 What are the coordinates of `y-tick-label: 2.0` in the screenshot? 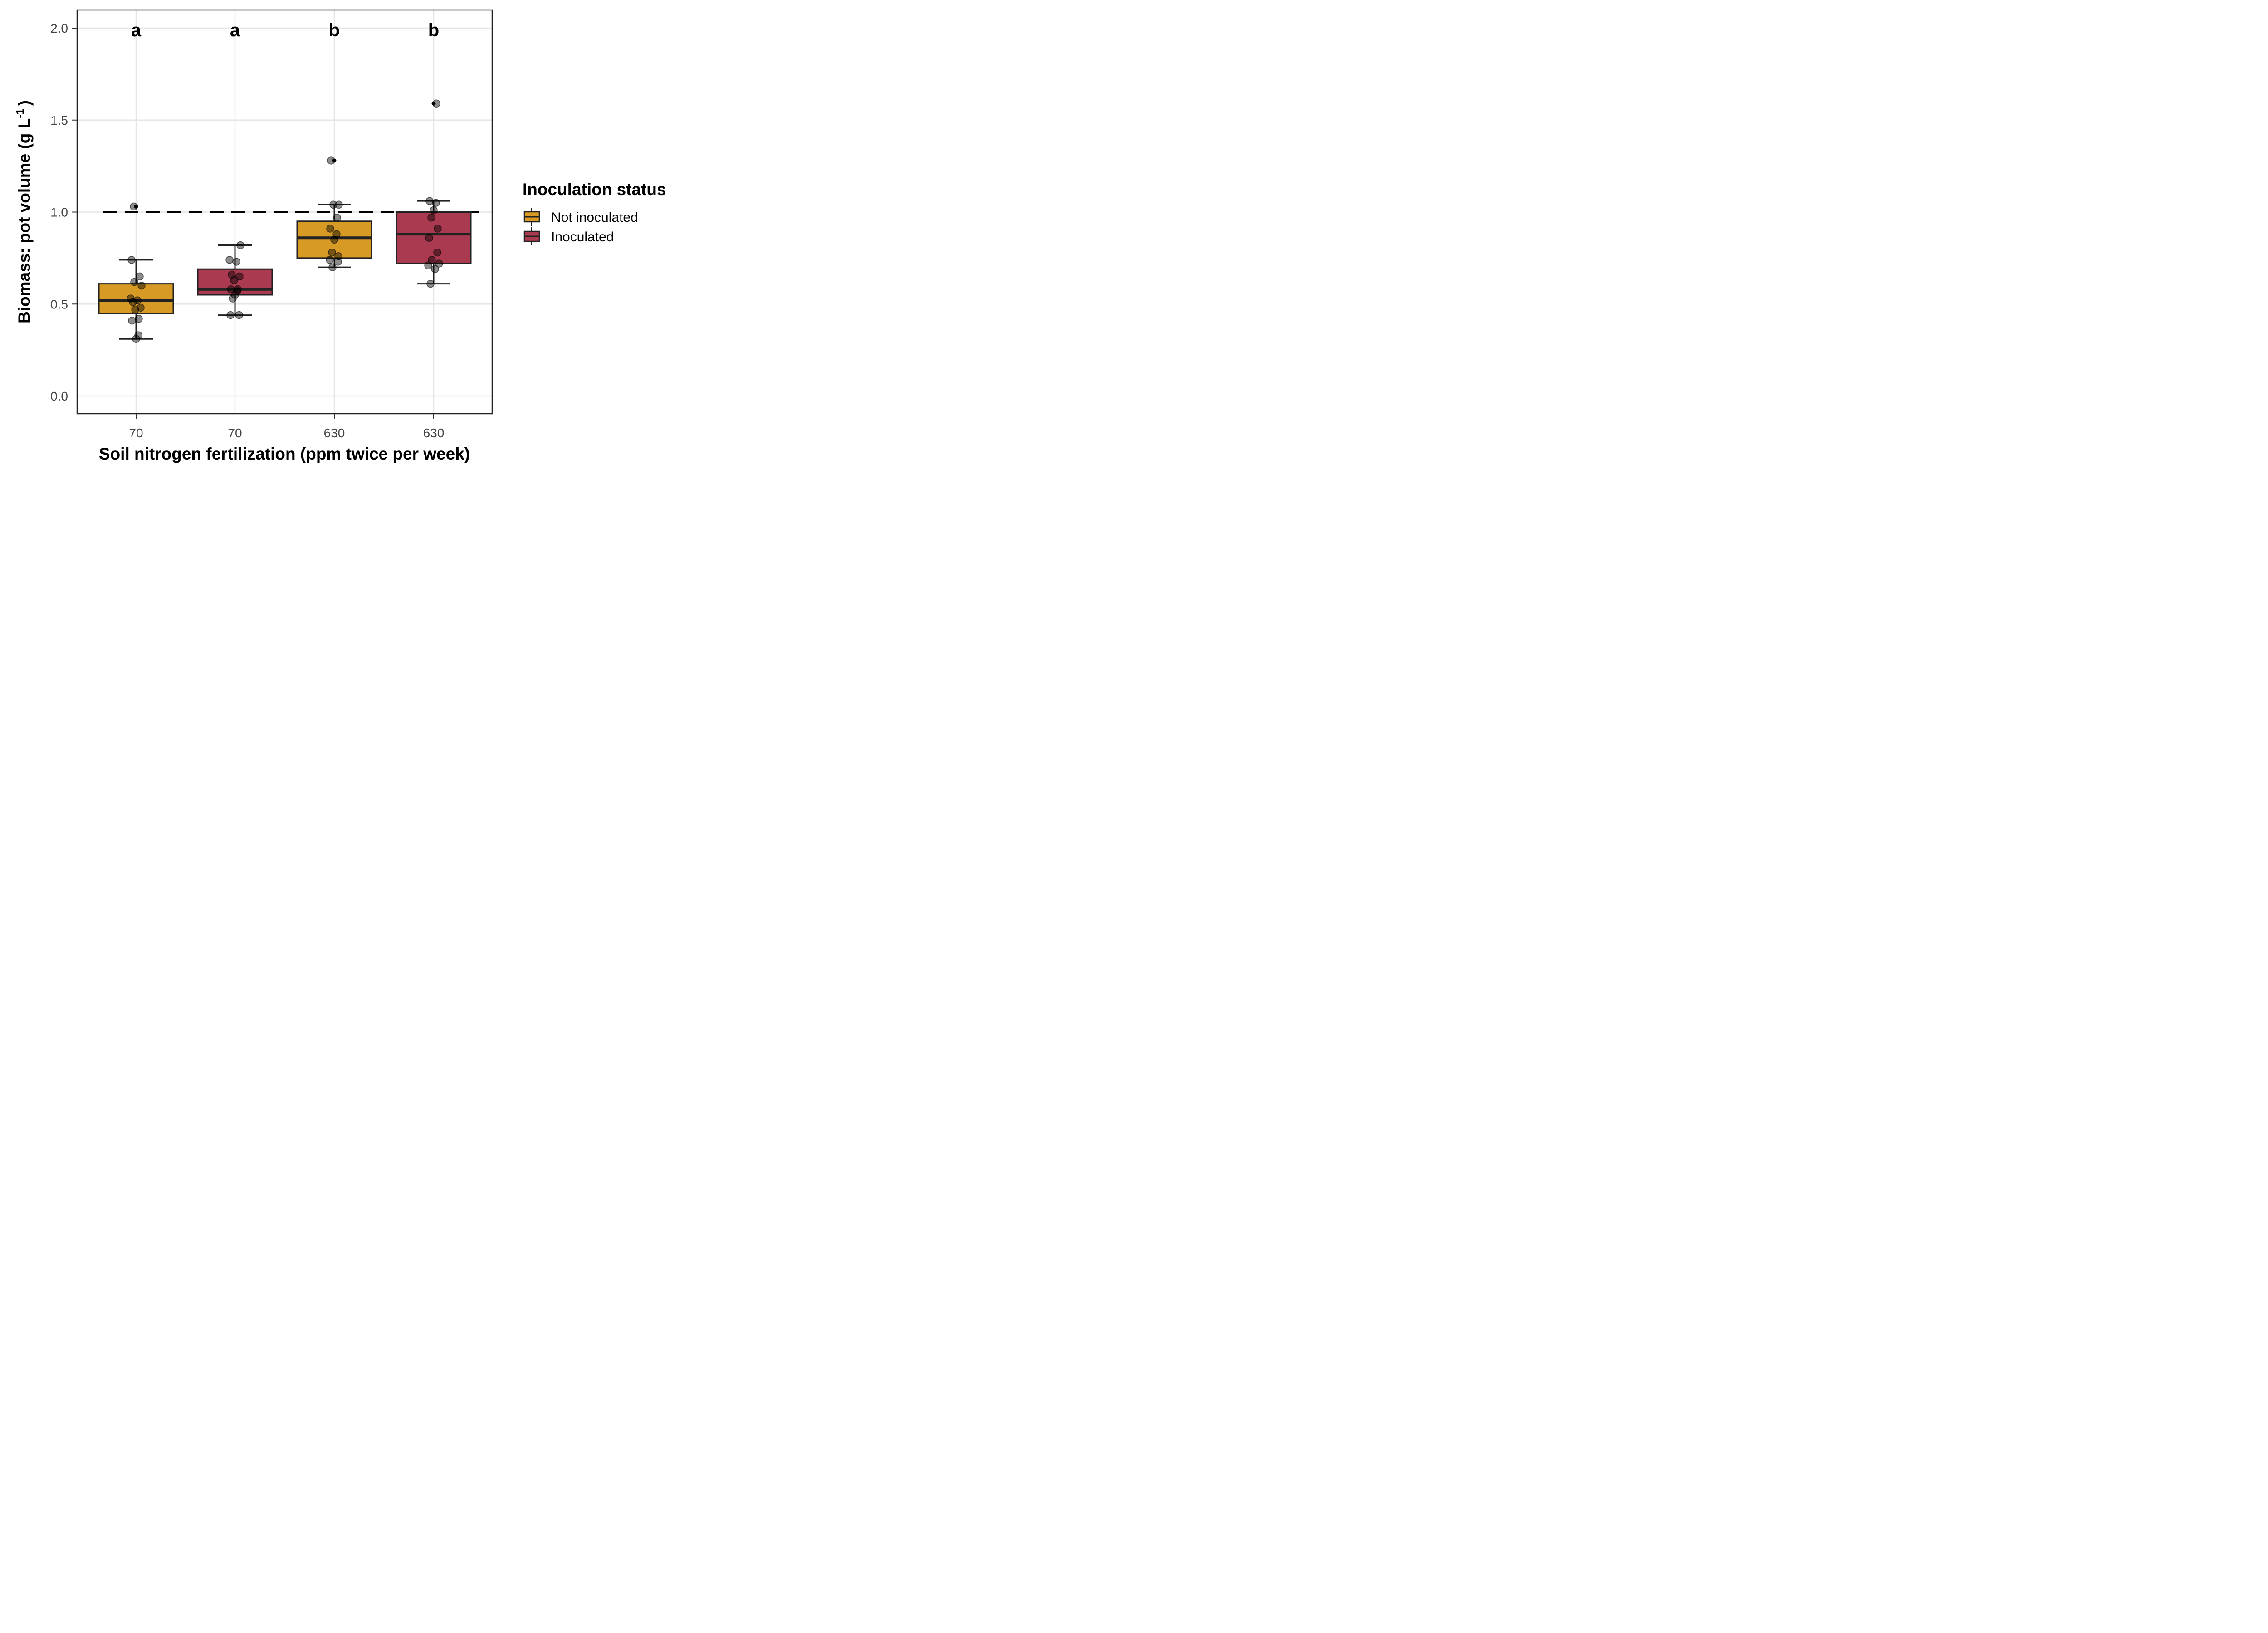 It's located at (59, 28).